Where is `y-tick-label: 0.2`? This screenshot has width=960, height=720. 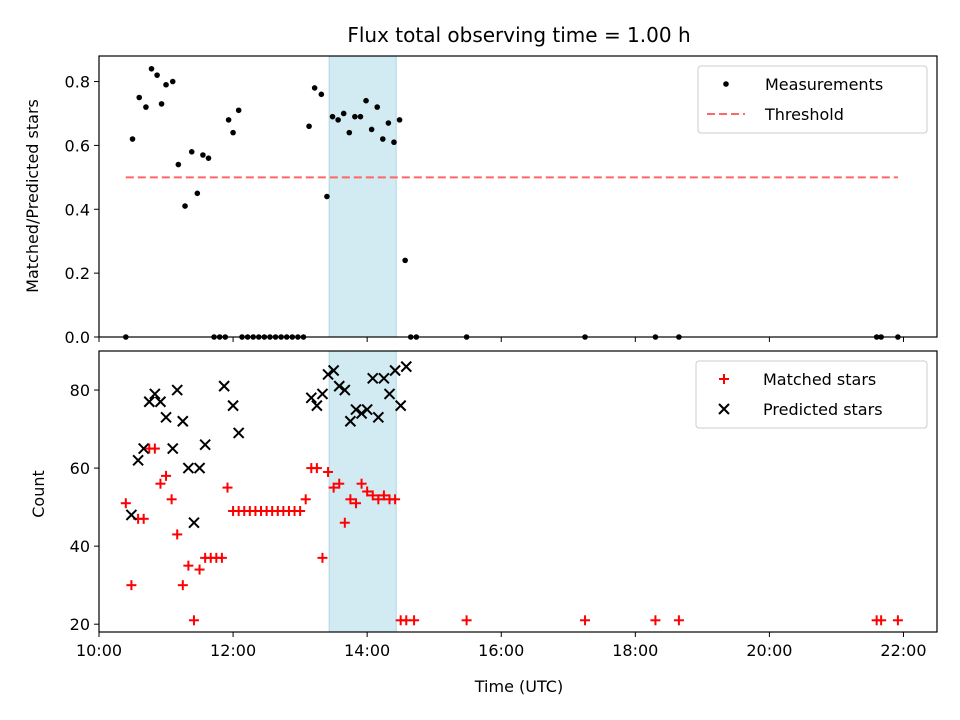
y-tick-label: 0.2 is located at coordinates (77, 273).